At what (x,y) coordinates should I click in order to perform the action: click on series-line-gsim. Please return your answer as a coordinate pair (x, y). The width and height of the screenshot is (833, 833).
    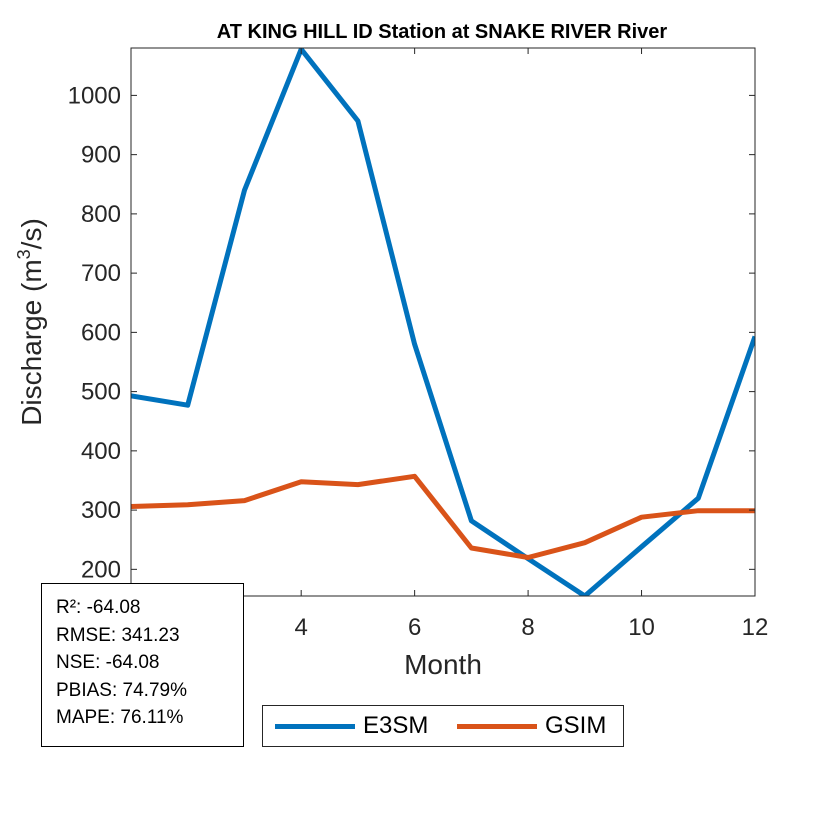
    Looking at the image, I should click on (443, 516).